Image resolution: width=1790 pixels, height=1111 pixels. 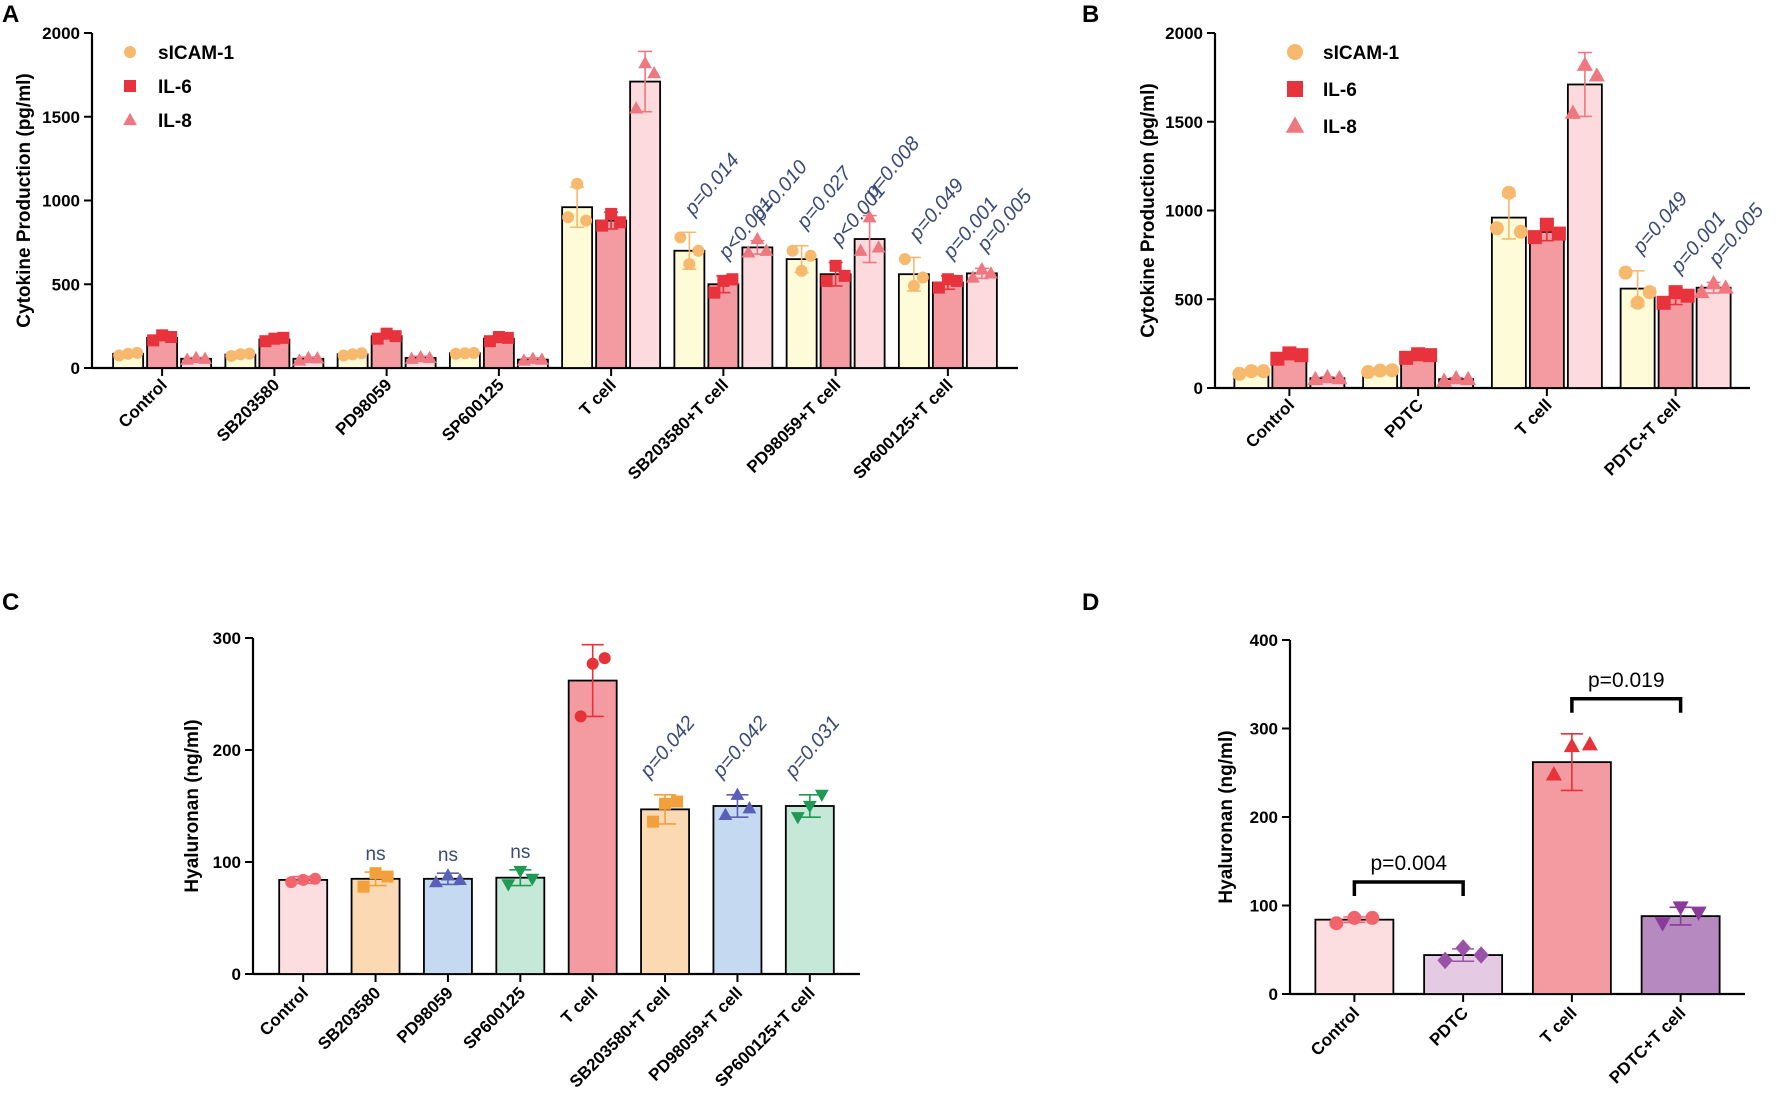 I want to click on y-tick-label: 400, so click(x=1264, y=640).